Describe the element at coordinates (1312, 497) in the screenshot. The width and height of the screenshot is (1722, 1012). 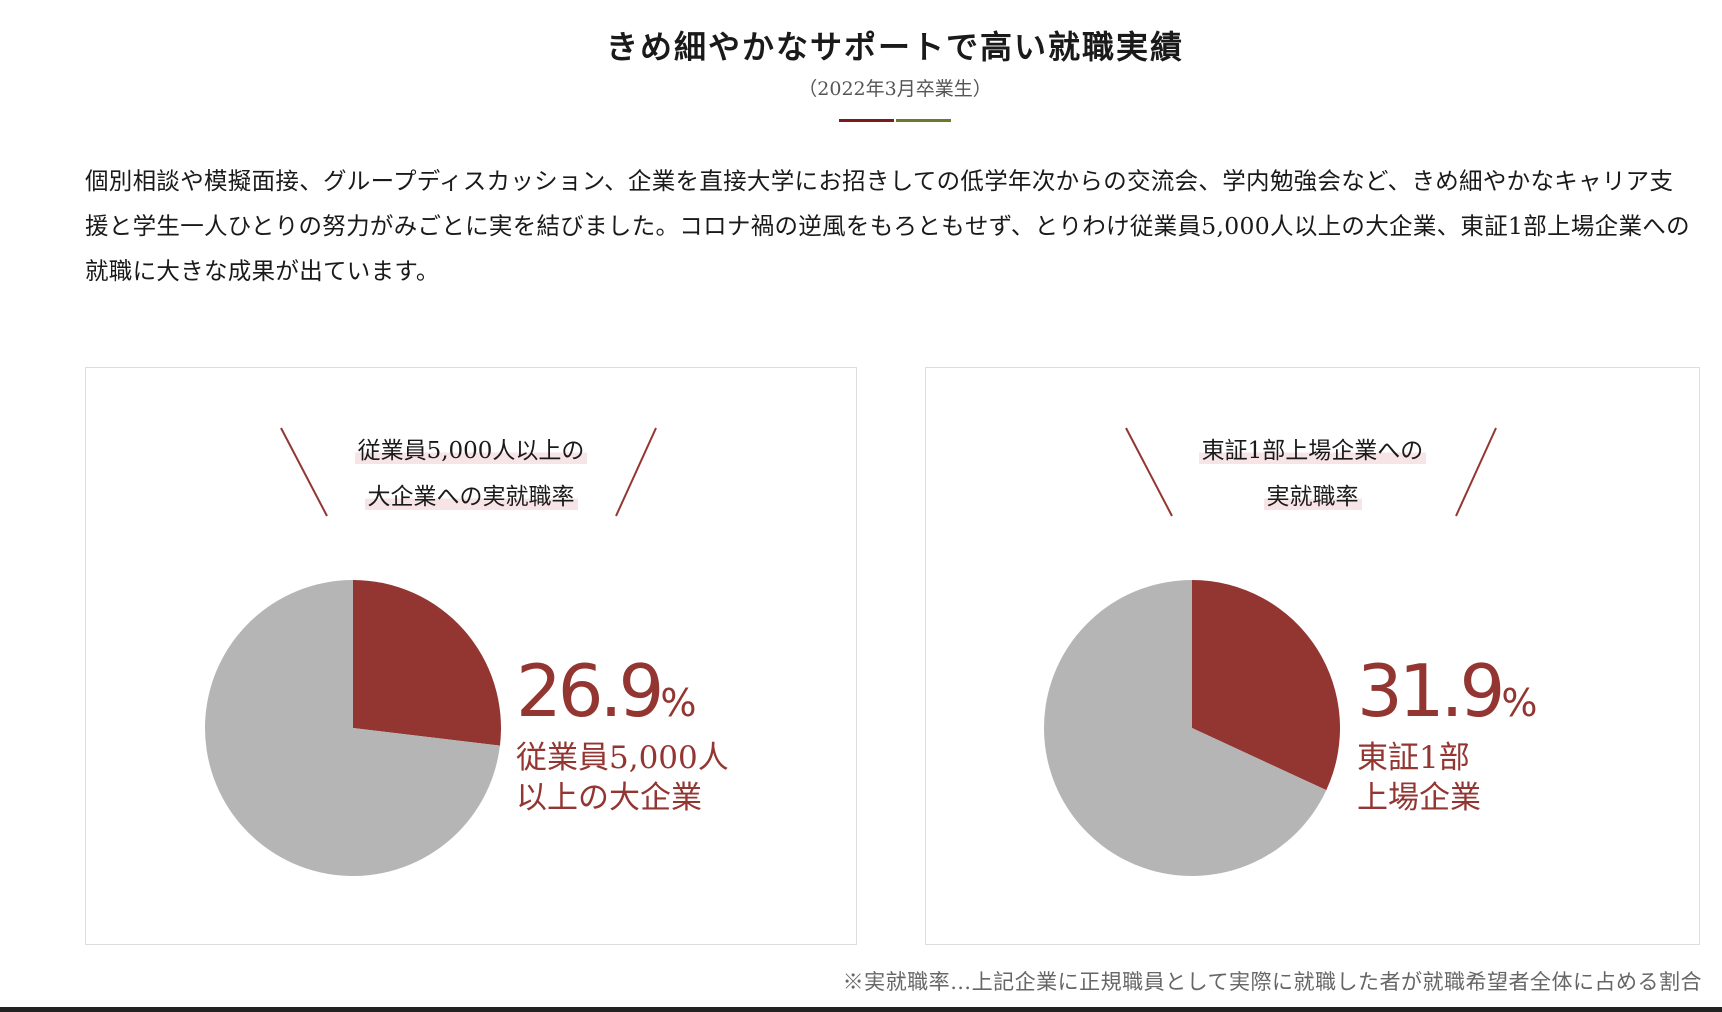
I see `panel-heading-line2: 実就職率` at that location.